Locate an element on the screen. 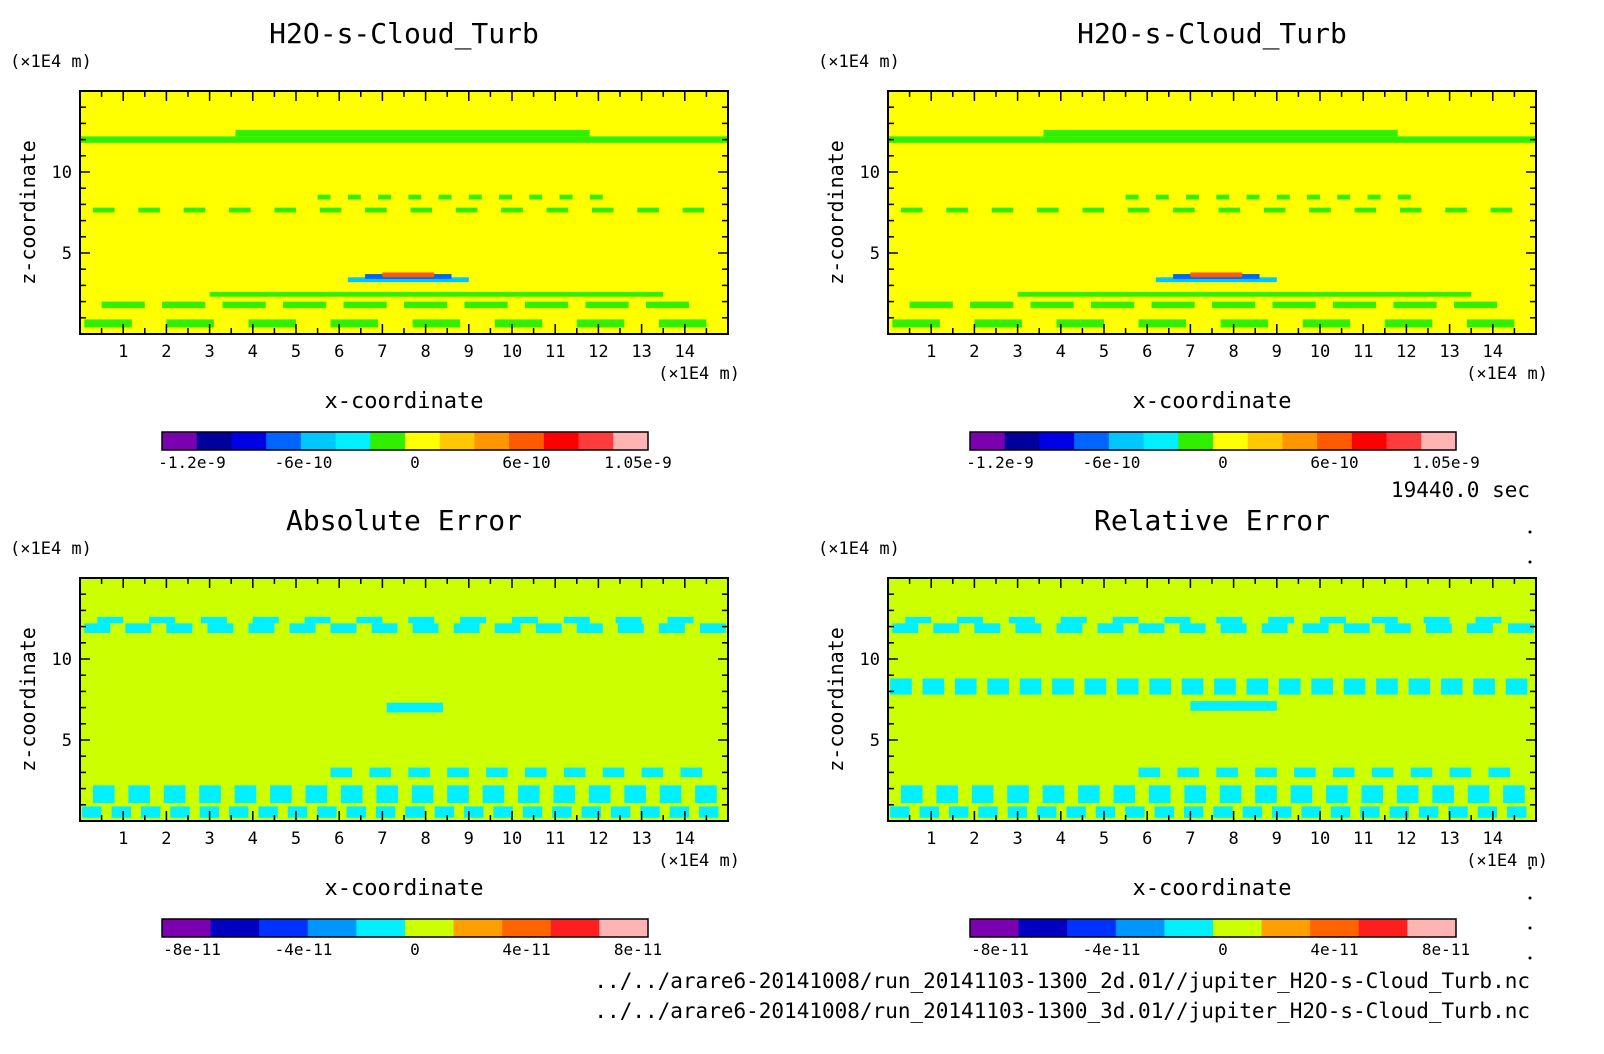 The width and height of the screenshot is (1604, 1054). colorbar: -1.2e-9 -6e-10 0 6e-10 1.05e-9 is located at coordinates (415, 451).